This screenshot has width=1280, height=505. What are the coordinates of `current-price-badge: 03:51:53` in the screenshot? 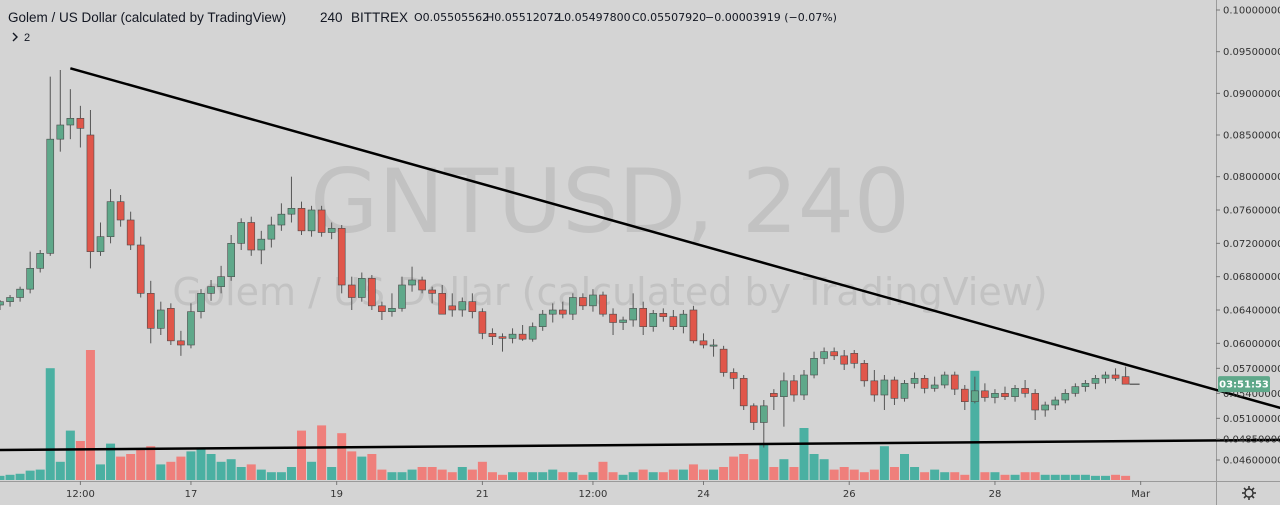 It's located at (1244, 384).